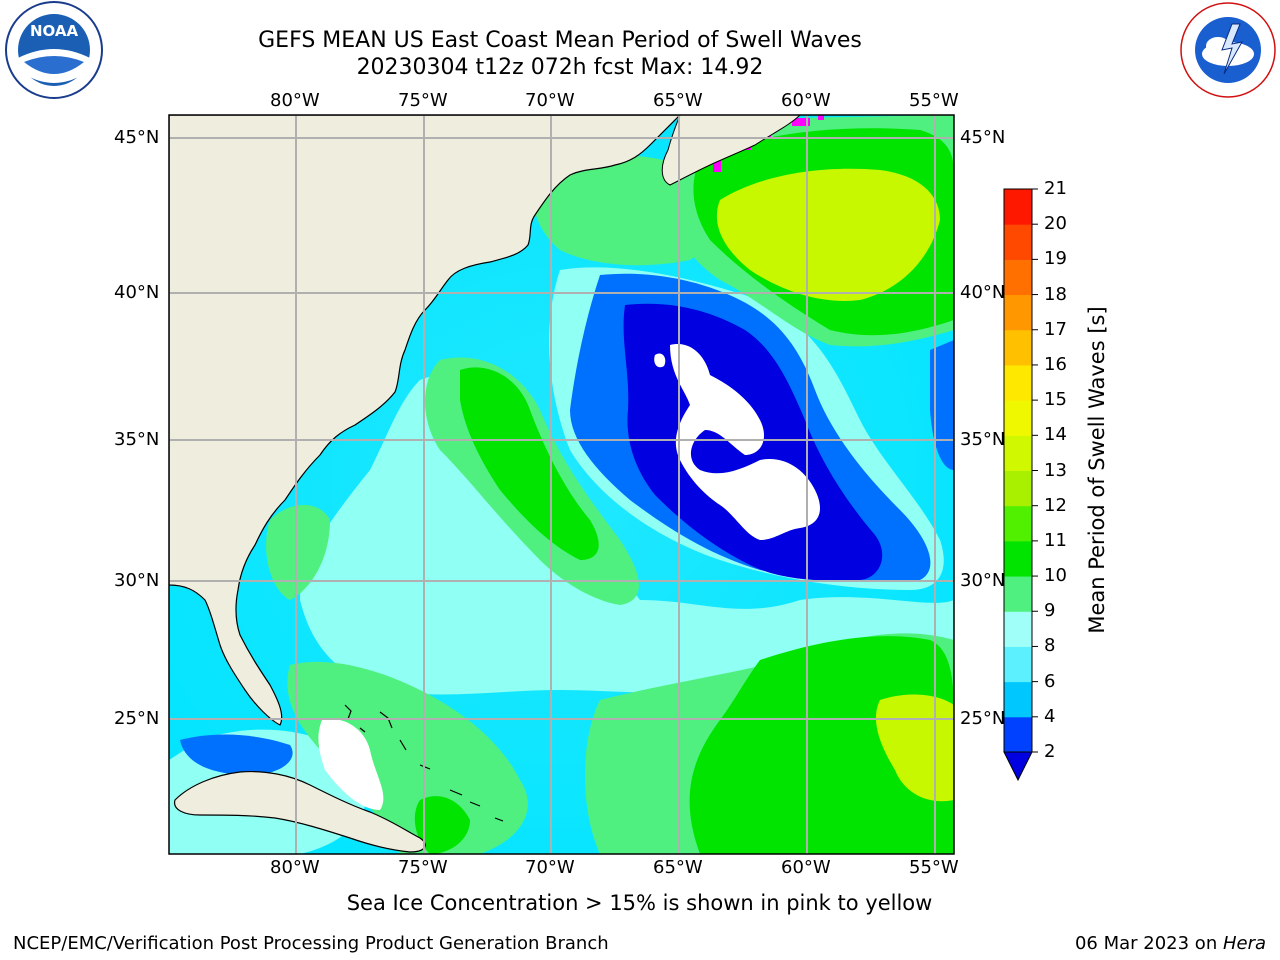 This screenshot has width=1280, height=960. Describe the element at coordinates (1050, 681) in the screenshot. I see `colorbar-tick-label: 6` at that location.